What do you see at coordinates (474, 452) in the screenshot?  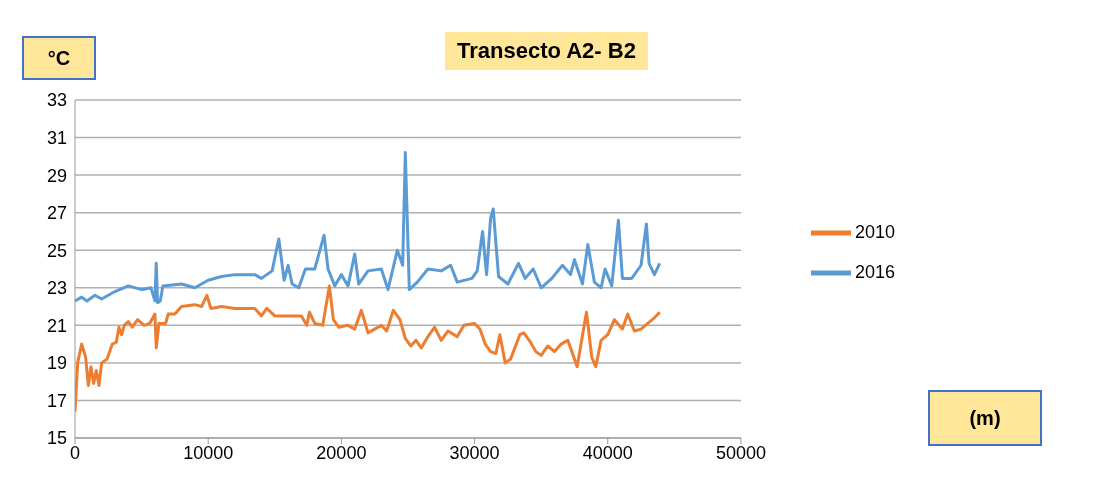 I see `x-tick-label: 30000` at bounding box center [474, 452].